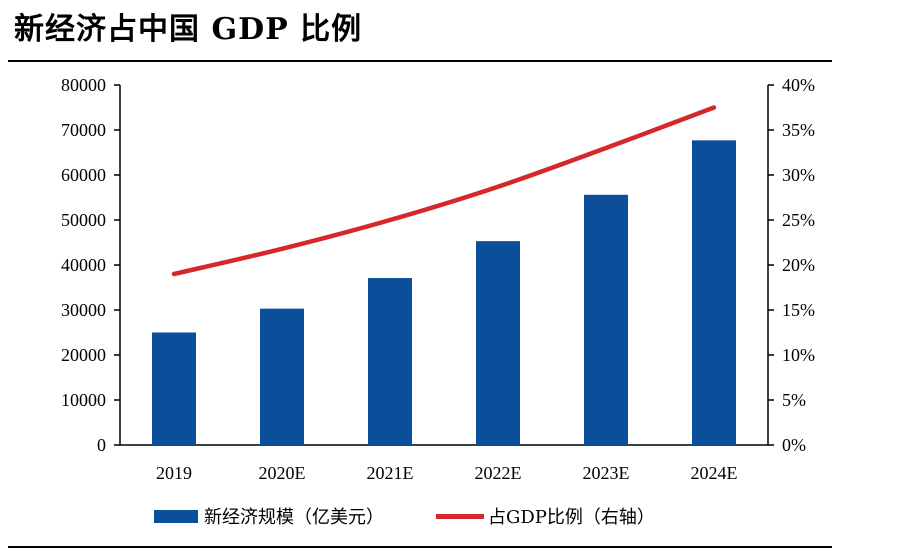  What do you see at coordinates (83, 310) in the screenshot?
I see `left-axis-tick-label: 30000` at bounding box center [83, 310].